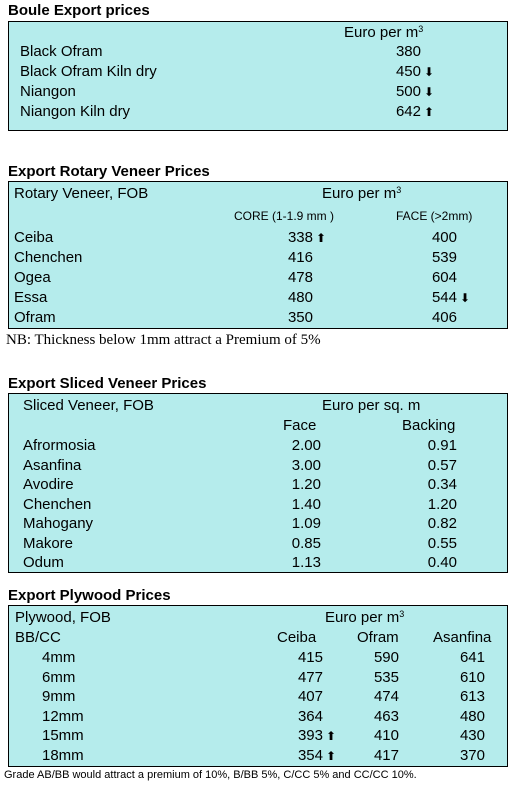  I want to click on rotary-row-core: 350, so click(300, 317).